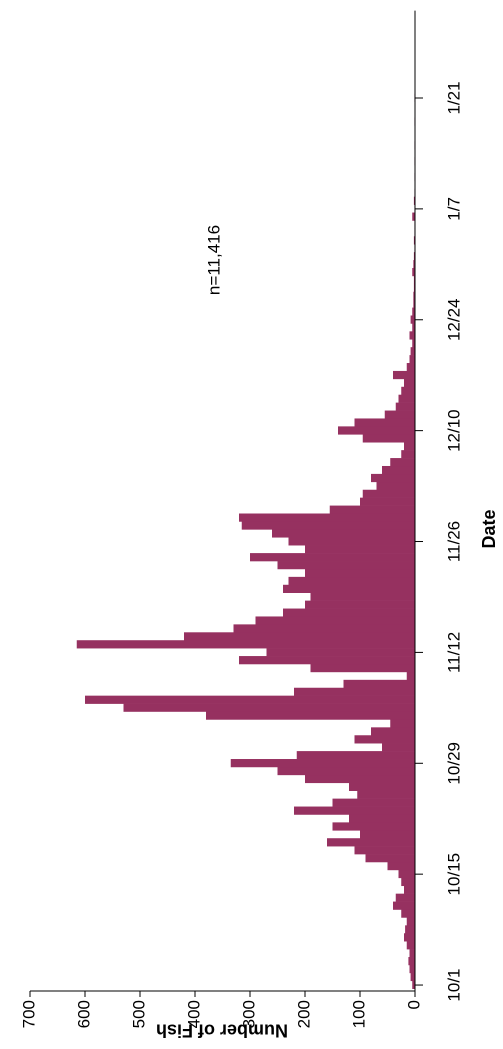  What do you see at coordinates (489, 528) in the screenshot?
I see `x-axis-title: Date` at bounding box center [489, 528].